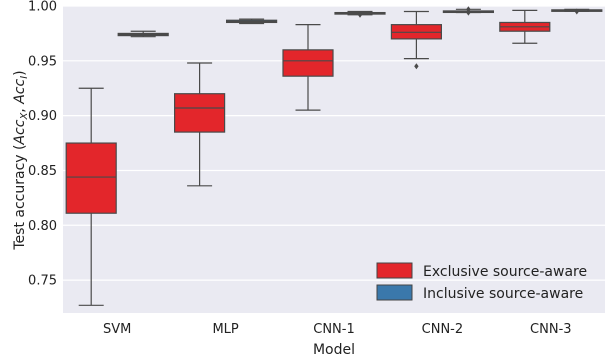  Describe the element at coordinates (394, 292) in the screenshot. I see `legend-swatch-inclusive` at that location.